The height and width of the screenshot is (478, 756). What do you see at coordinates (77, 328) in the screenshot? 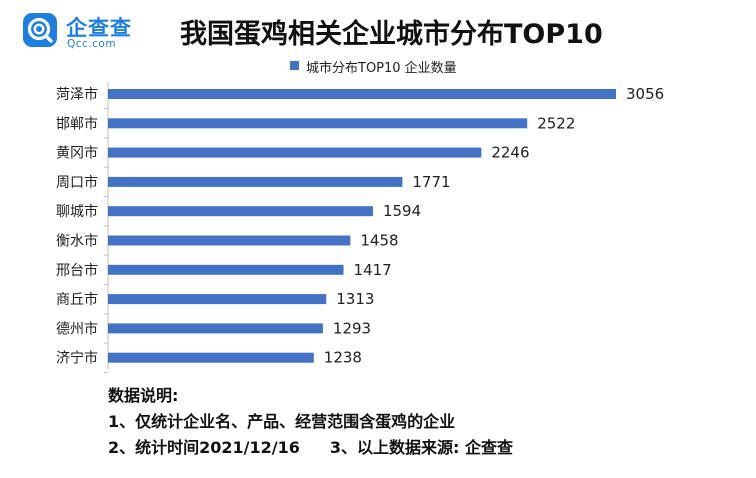
I see `category-label: 德州市` at bounding box center [77, 328].